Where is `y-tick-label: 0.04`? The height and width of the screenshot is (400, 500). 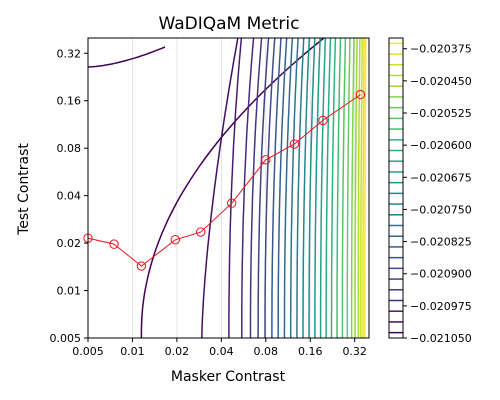 y-tick-label: 0.04 is located at coordinates (69, 196).